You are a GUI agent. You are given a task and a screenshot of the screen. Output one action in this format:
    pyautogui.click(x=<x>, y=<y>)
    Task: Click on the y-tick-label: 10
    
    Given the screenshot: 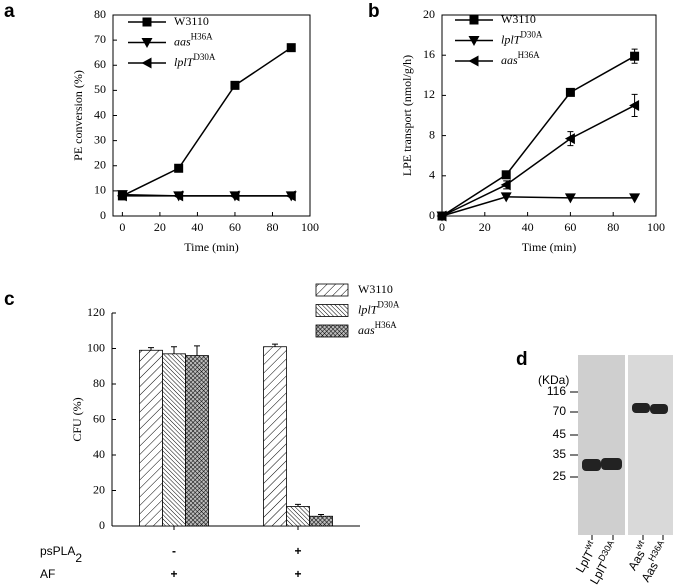 What is the action you would take?
    pyautogui.click(x=100, y=190)
    